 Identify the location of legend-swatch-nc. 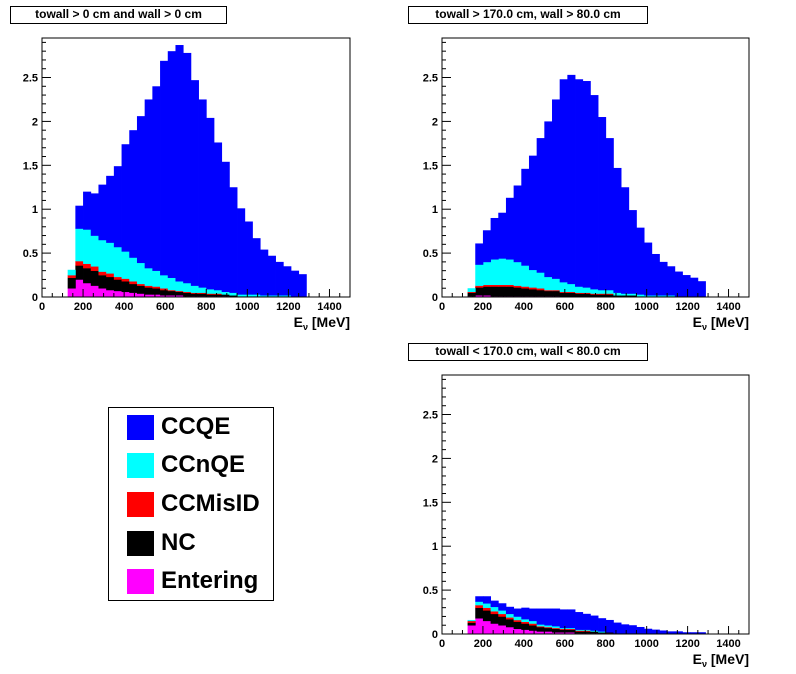
(140, 543).